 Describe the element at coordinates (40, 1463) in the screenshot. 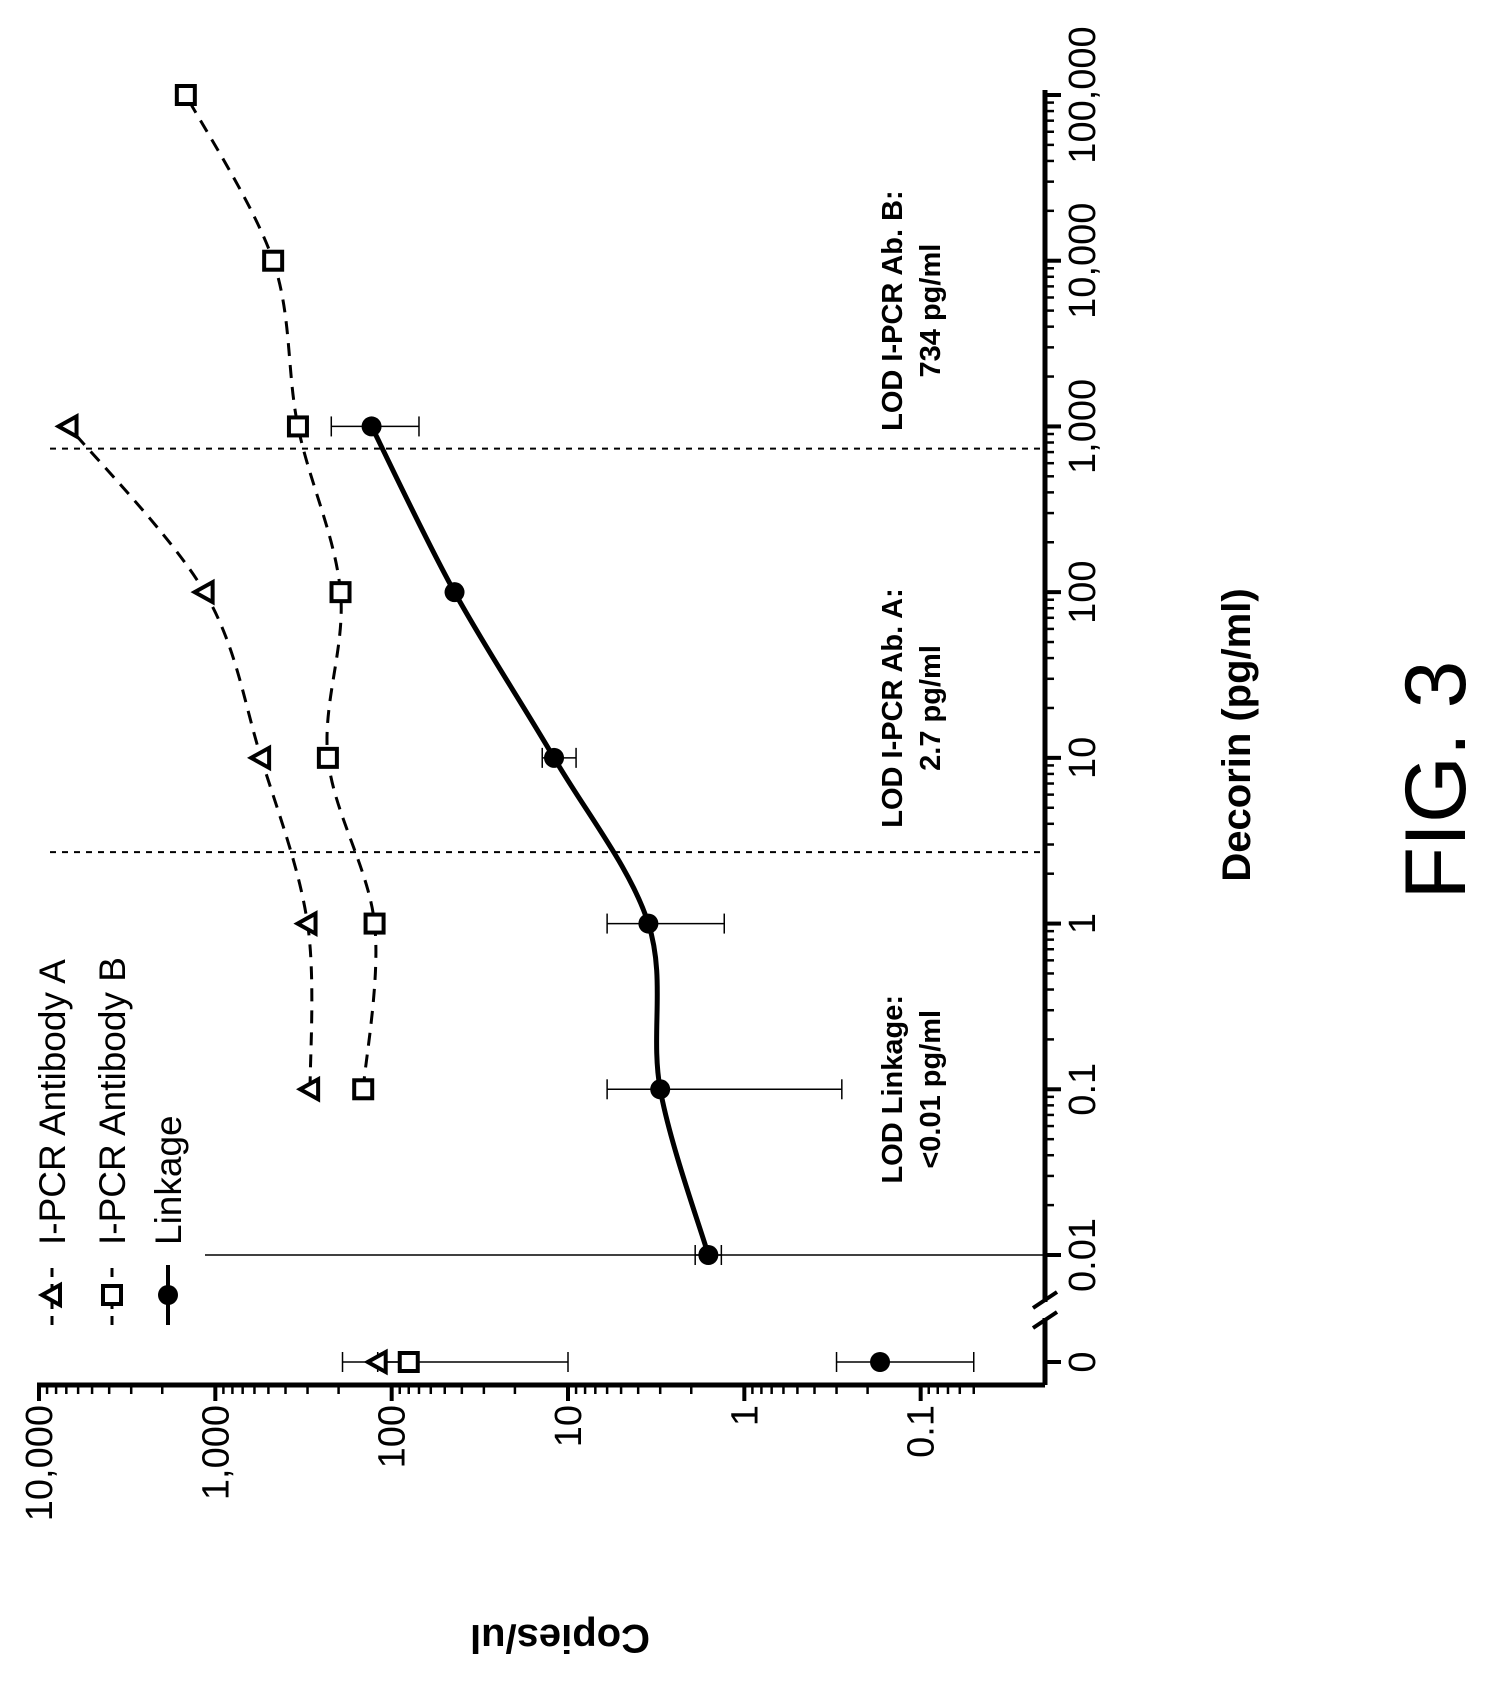

I see `y-tick-label: 10,000` at that location.